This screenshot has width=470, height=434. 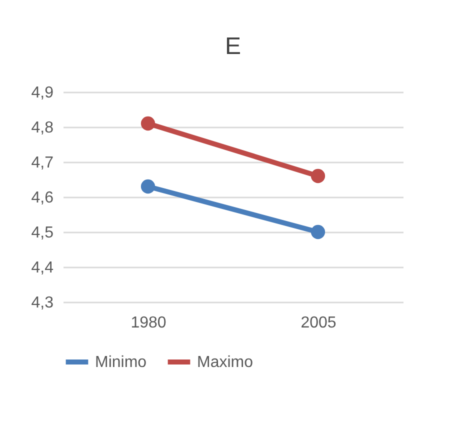 What do you see at coordinates (42, 163) in the screenshot?
I see `y-tick-label: 4,7` at bounding box center [42, 163].